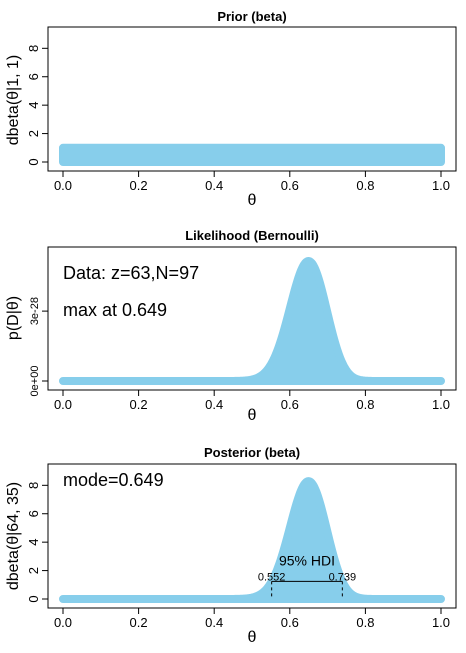 Image resolution: width=466 pixels, height=653 pixels. What do you see at coordinates (139, 404) in the screenshot?
I see `likelihood-x-tick-label: 0.2` at bounding box center [139, 404].